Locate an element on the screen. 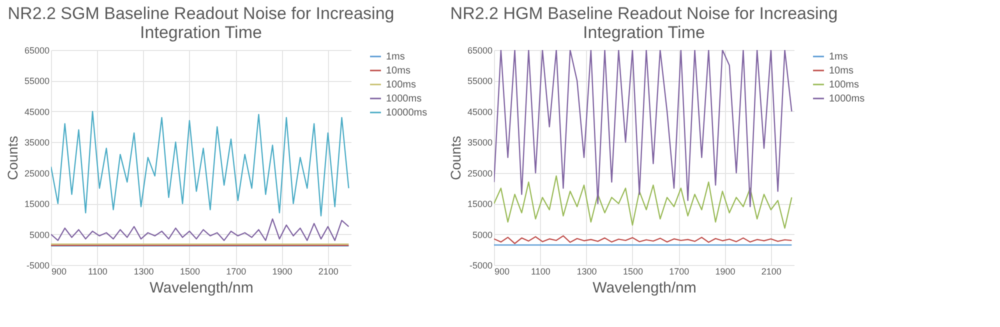 Image resolution: width=1000 pixels, height=327 pixels. legend-label: 10000ms is located at coordinates (407, 113).